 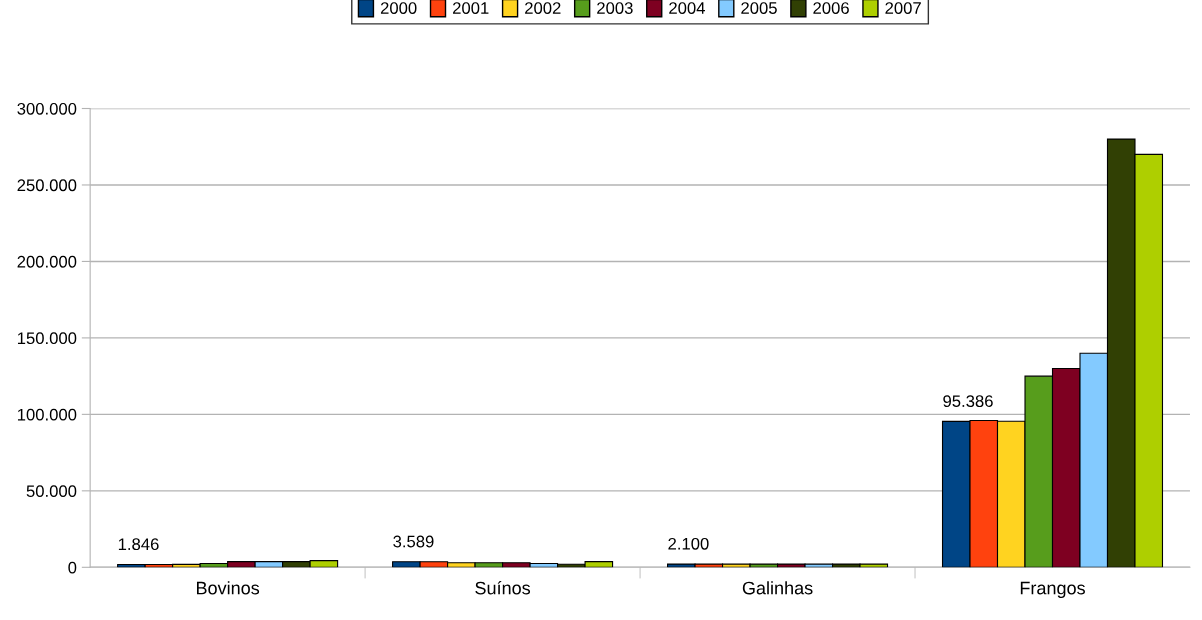 What do you see at coordinates (47, 185) in the screenshot?
I see `y-tick-label: 250.000` at bounding box center [47, 185].